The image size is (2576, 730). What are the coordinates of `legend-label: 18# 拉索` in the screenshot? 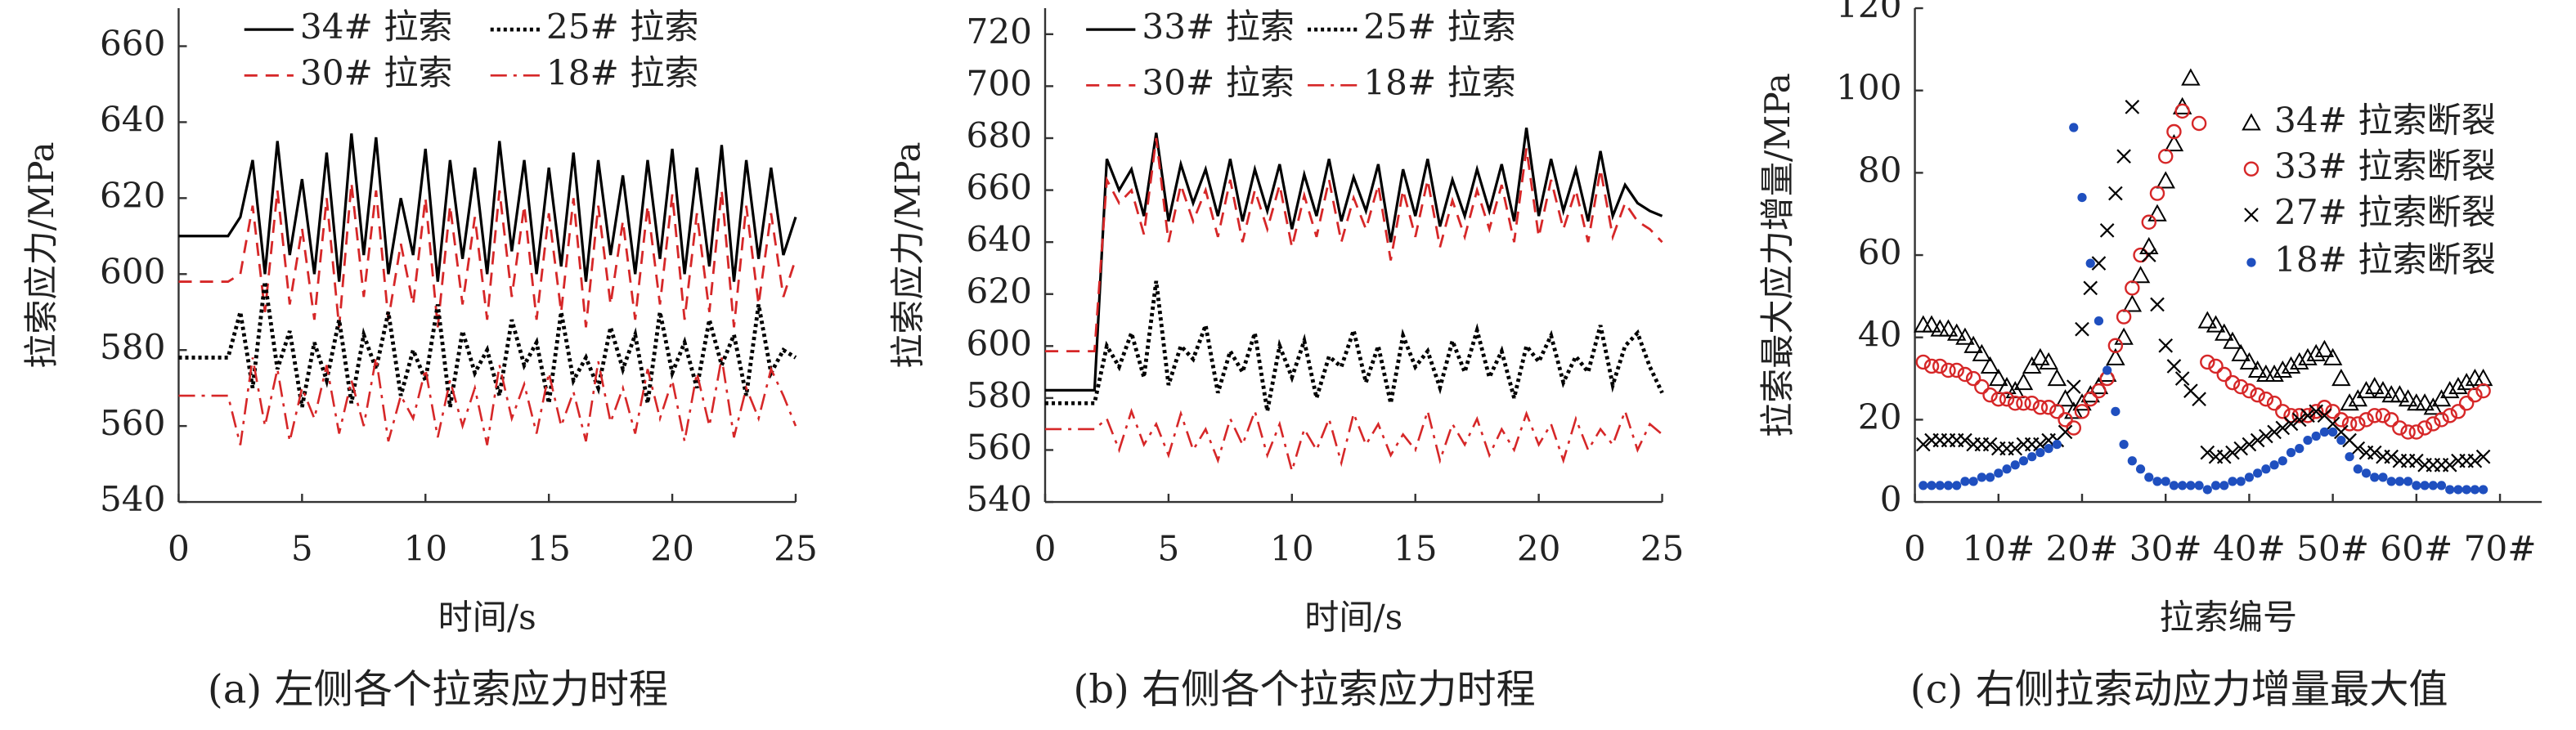 It's located at (1439, 82).